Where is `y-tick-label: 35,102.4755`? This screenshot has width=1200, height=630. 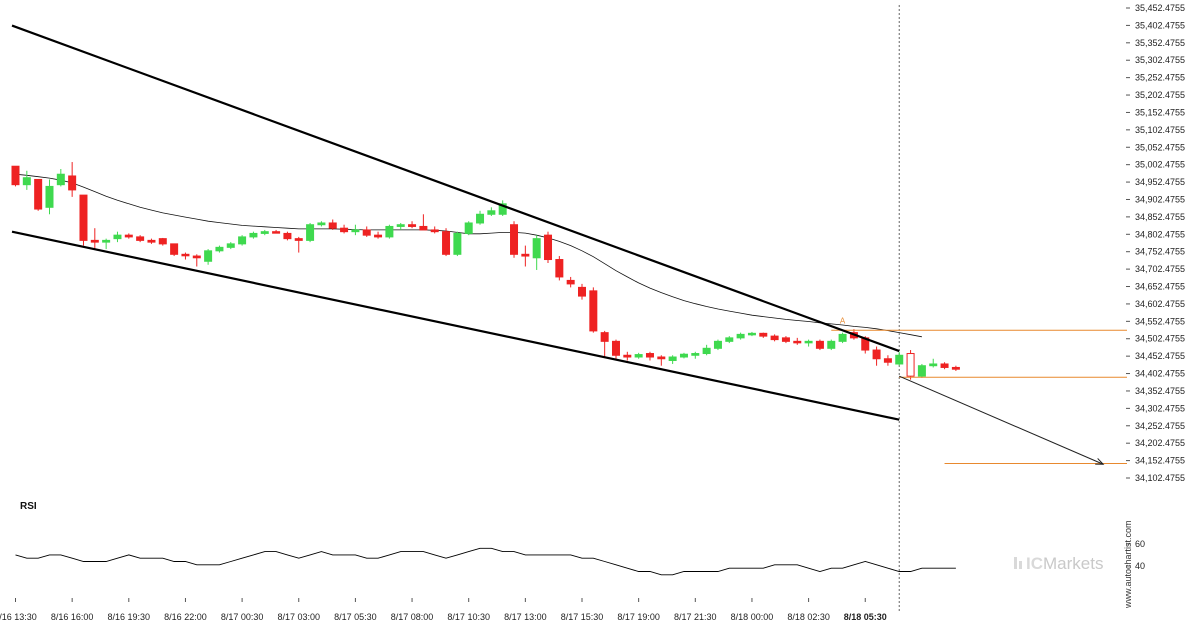
y-tick-label: 35,102.4755 is located at coordinates (1160, 130).